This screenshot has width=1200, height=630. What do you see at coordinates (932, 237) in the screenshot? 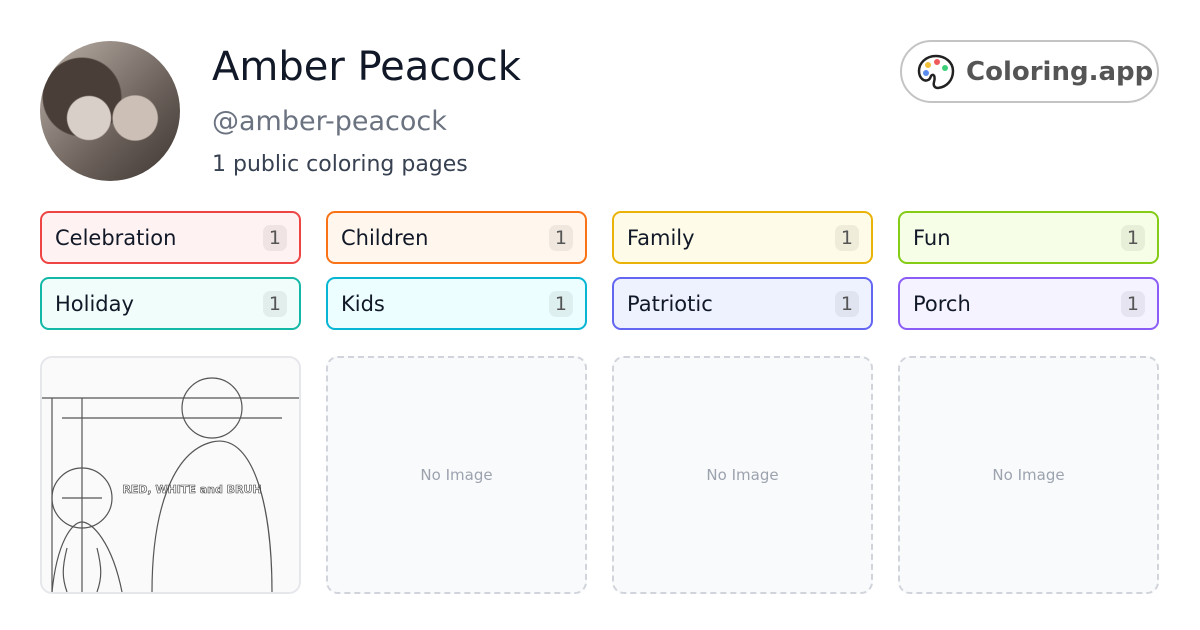
I see `tag-label: Fun` at bounding box center [932, 237].